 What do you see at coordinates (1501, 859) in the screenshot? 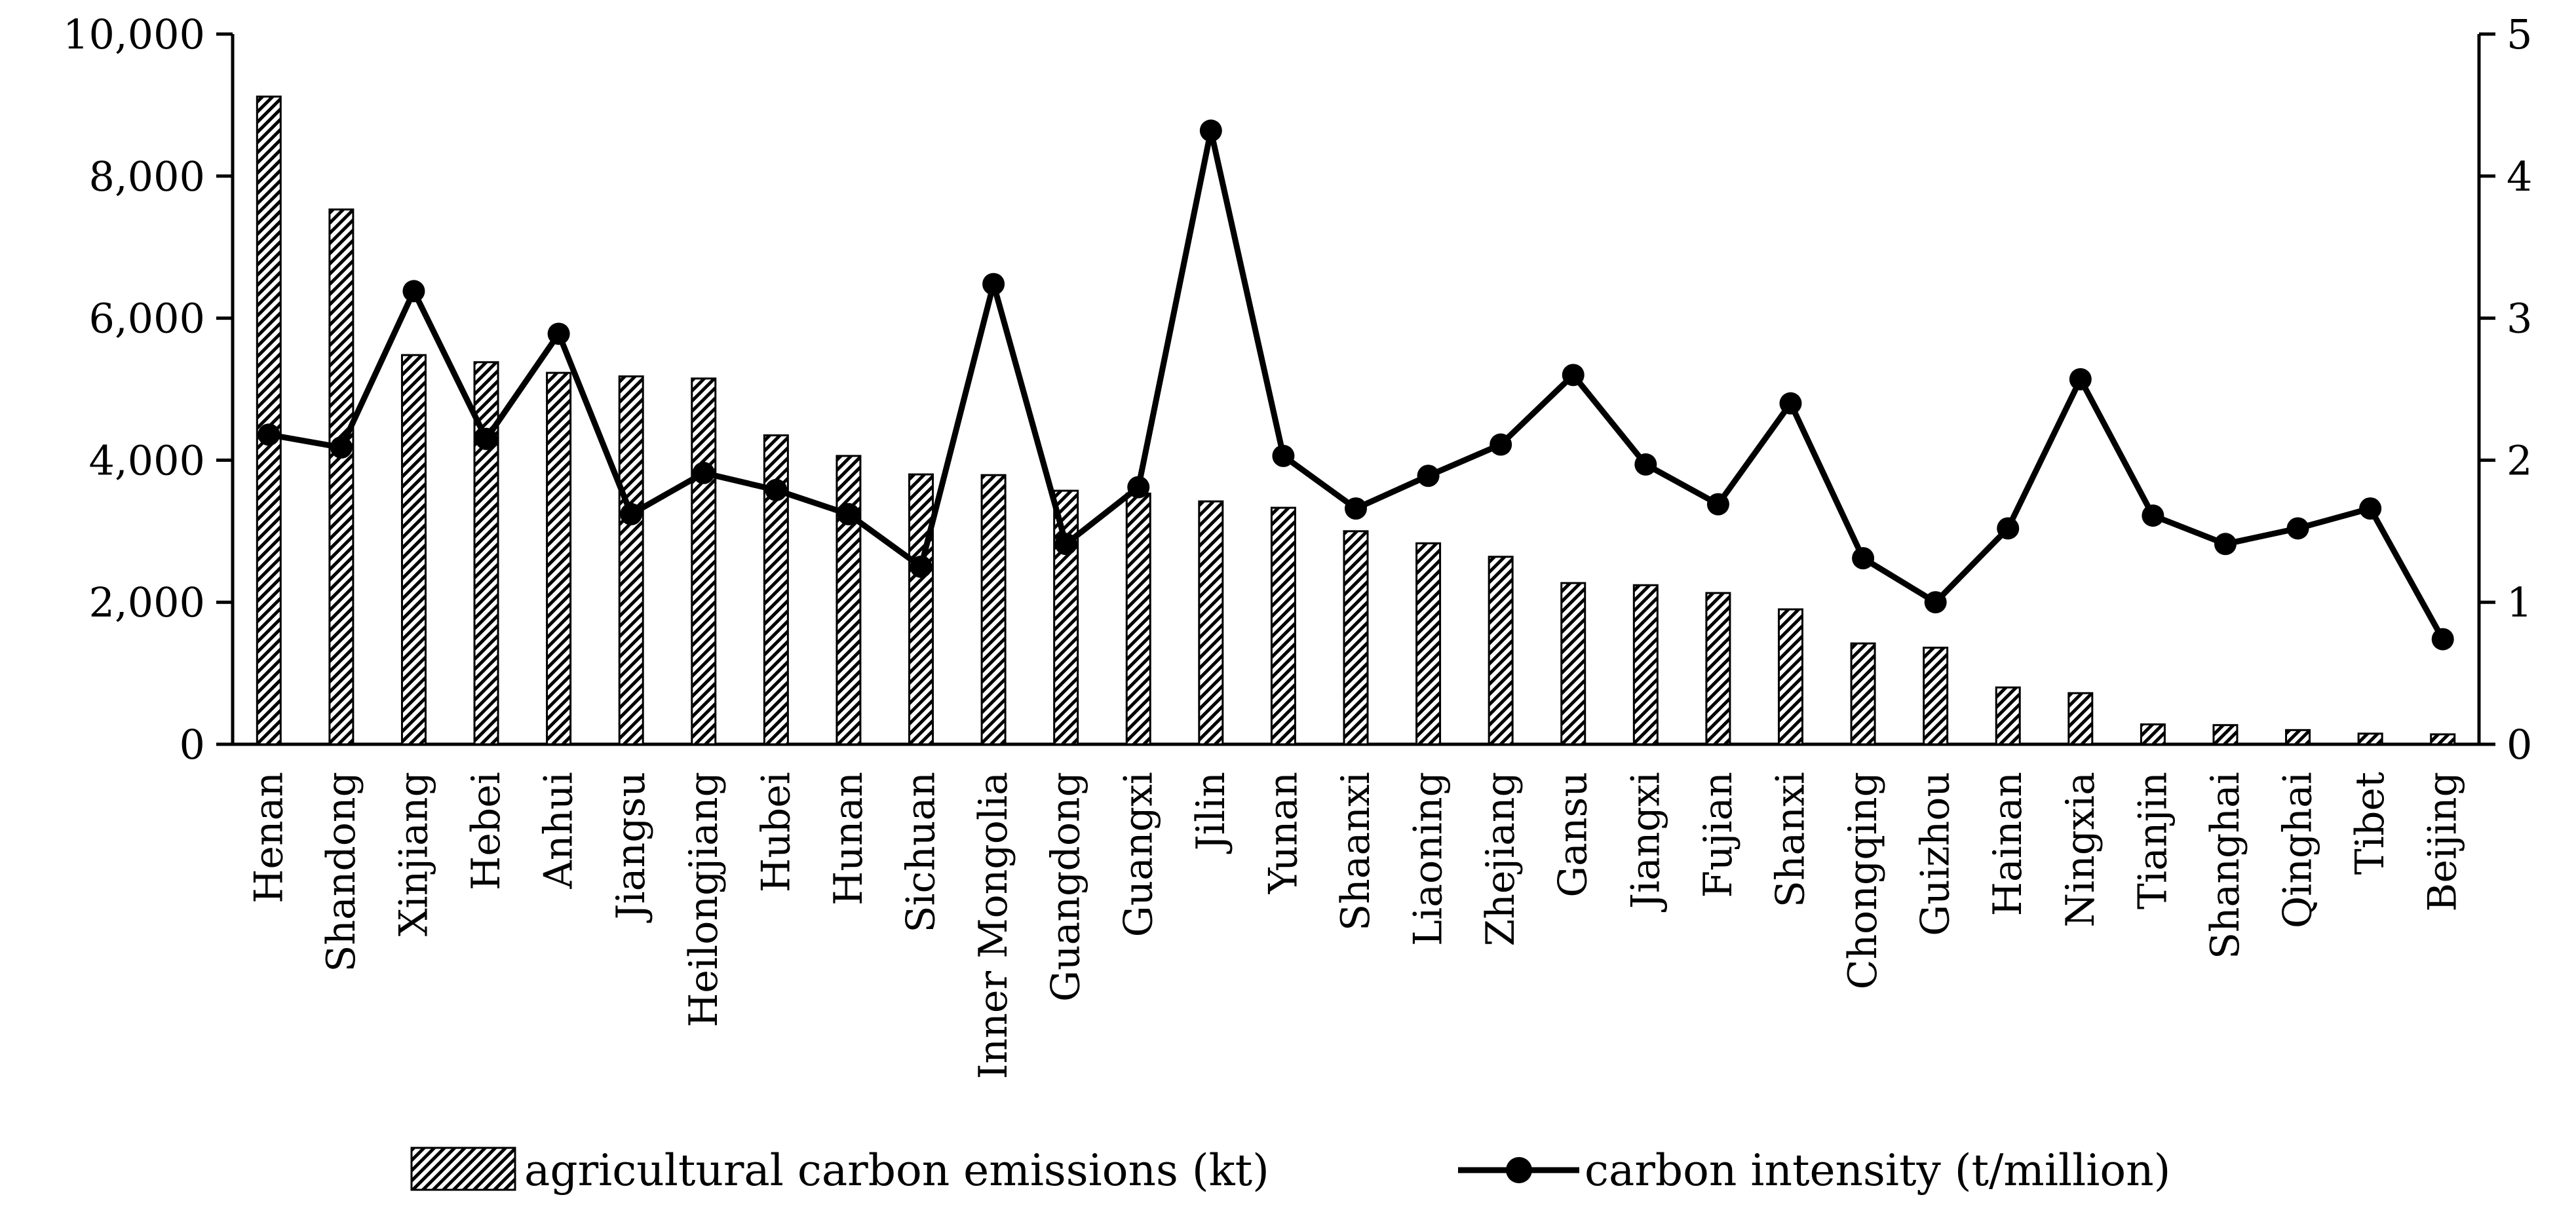
I see `category-label: Zhejiang` at bounding box center [1501, 859].